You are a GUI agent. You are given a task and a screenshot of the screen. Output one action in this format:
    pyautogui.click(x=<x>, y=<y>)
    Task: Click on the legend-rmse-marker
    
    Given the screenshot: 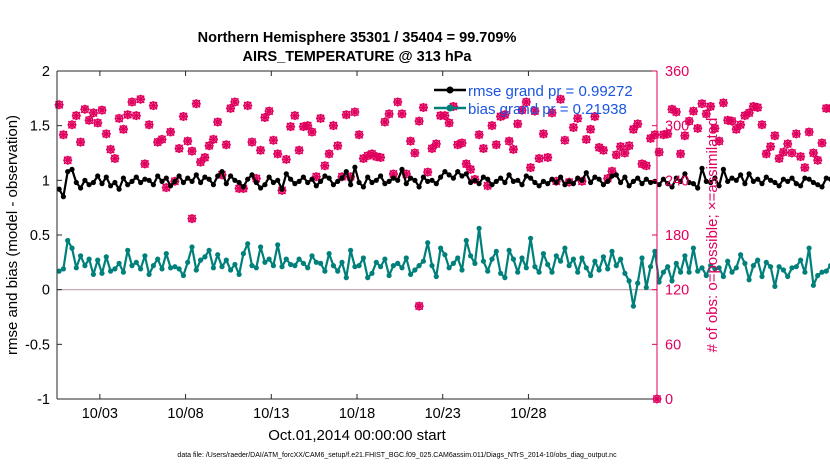 What is the action you would take?
    pyautogui.click(x=450, y=90)
    